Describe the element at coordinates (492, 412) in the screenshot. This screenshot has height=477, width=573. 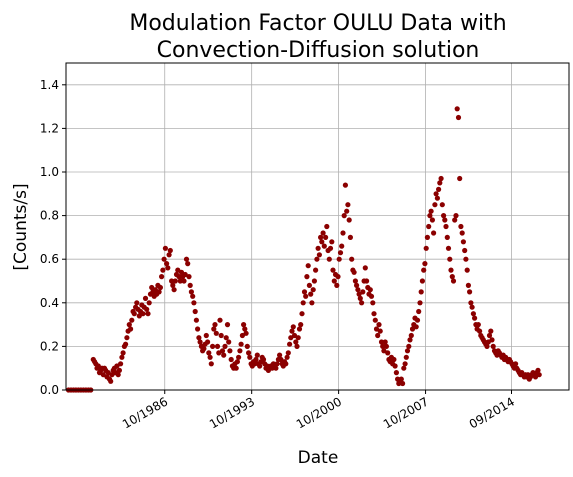
I see `x-tick-label: 09/2014` at that location.